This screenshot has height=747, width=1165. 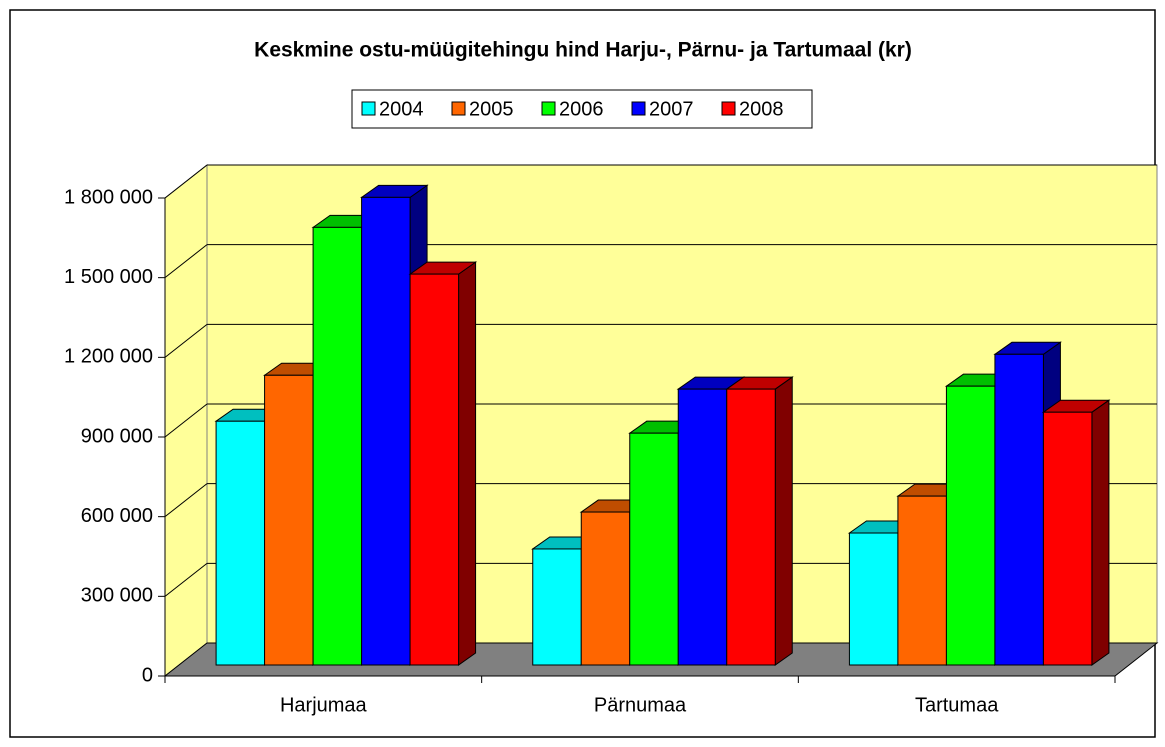 I want to click on legend-label: 2005, so click(x=491, y=109).